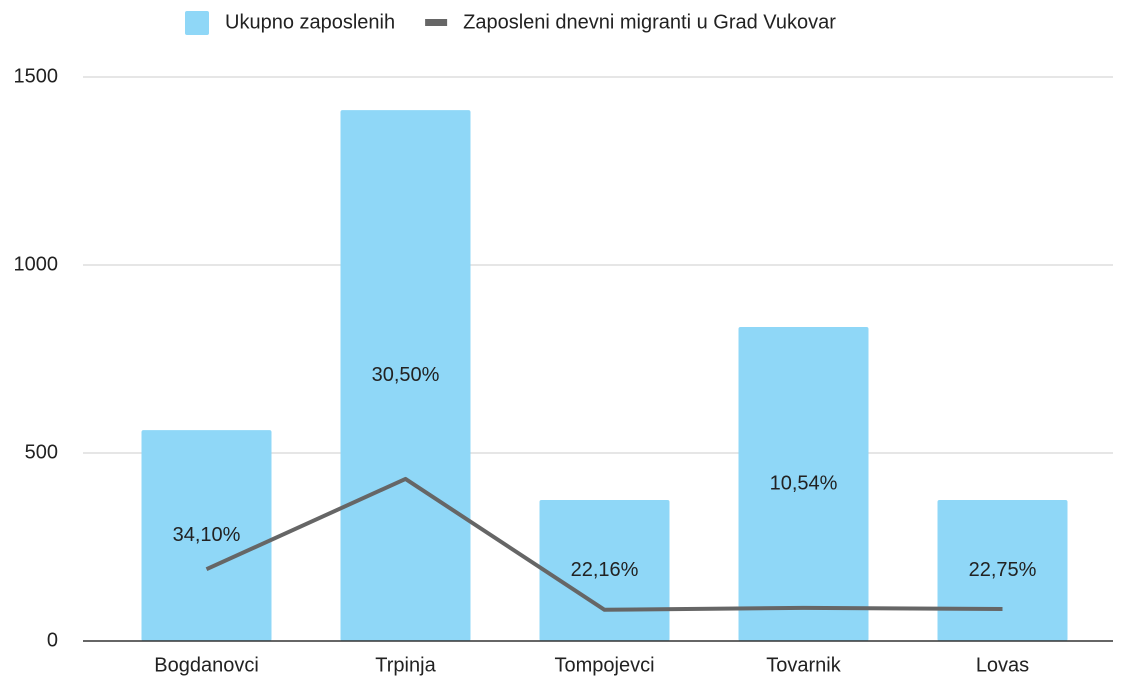 Image resolution: width=1127 pixels, height=679 pixels. What do you see at coordinates (36, 76) in the screenshot?
I see `y-tick-label: 1500` at bounding box center [36, 76].